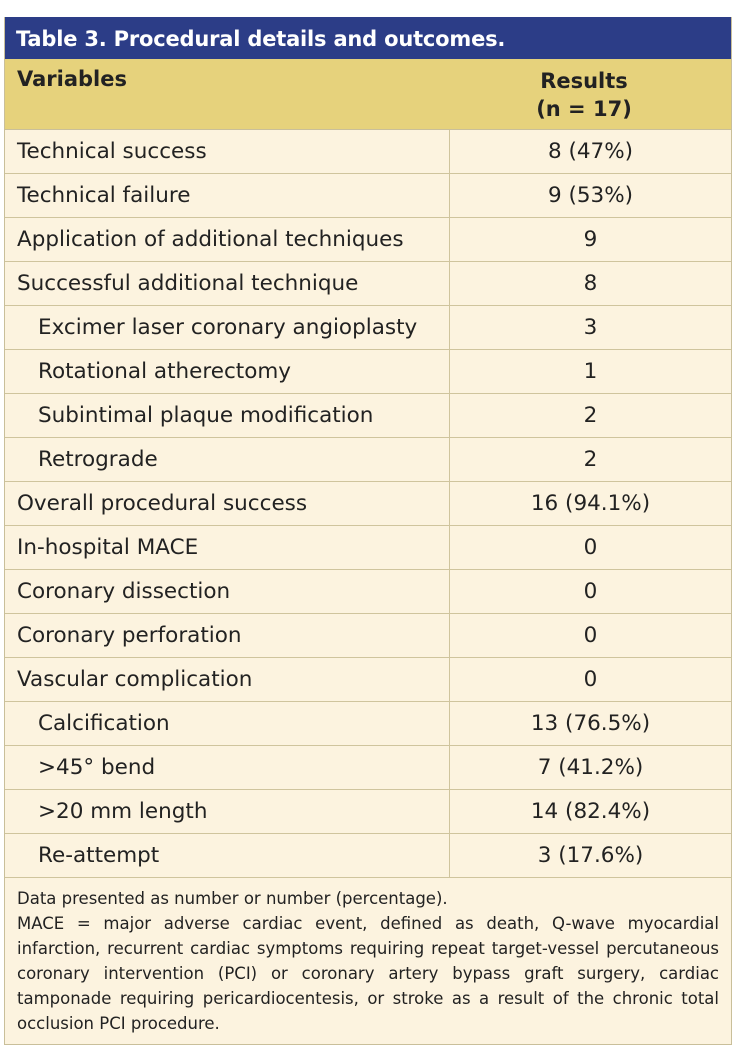 The width and height of the screenshot is (754, 1056). What do you see at coordinates (227, 283) in the screenshot?
I see `row-label: Successful additional technique` at bounding box center [227, 283].